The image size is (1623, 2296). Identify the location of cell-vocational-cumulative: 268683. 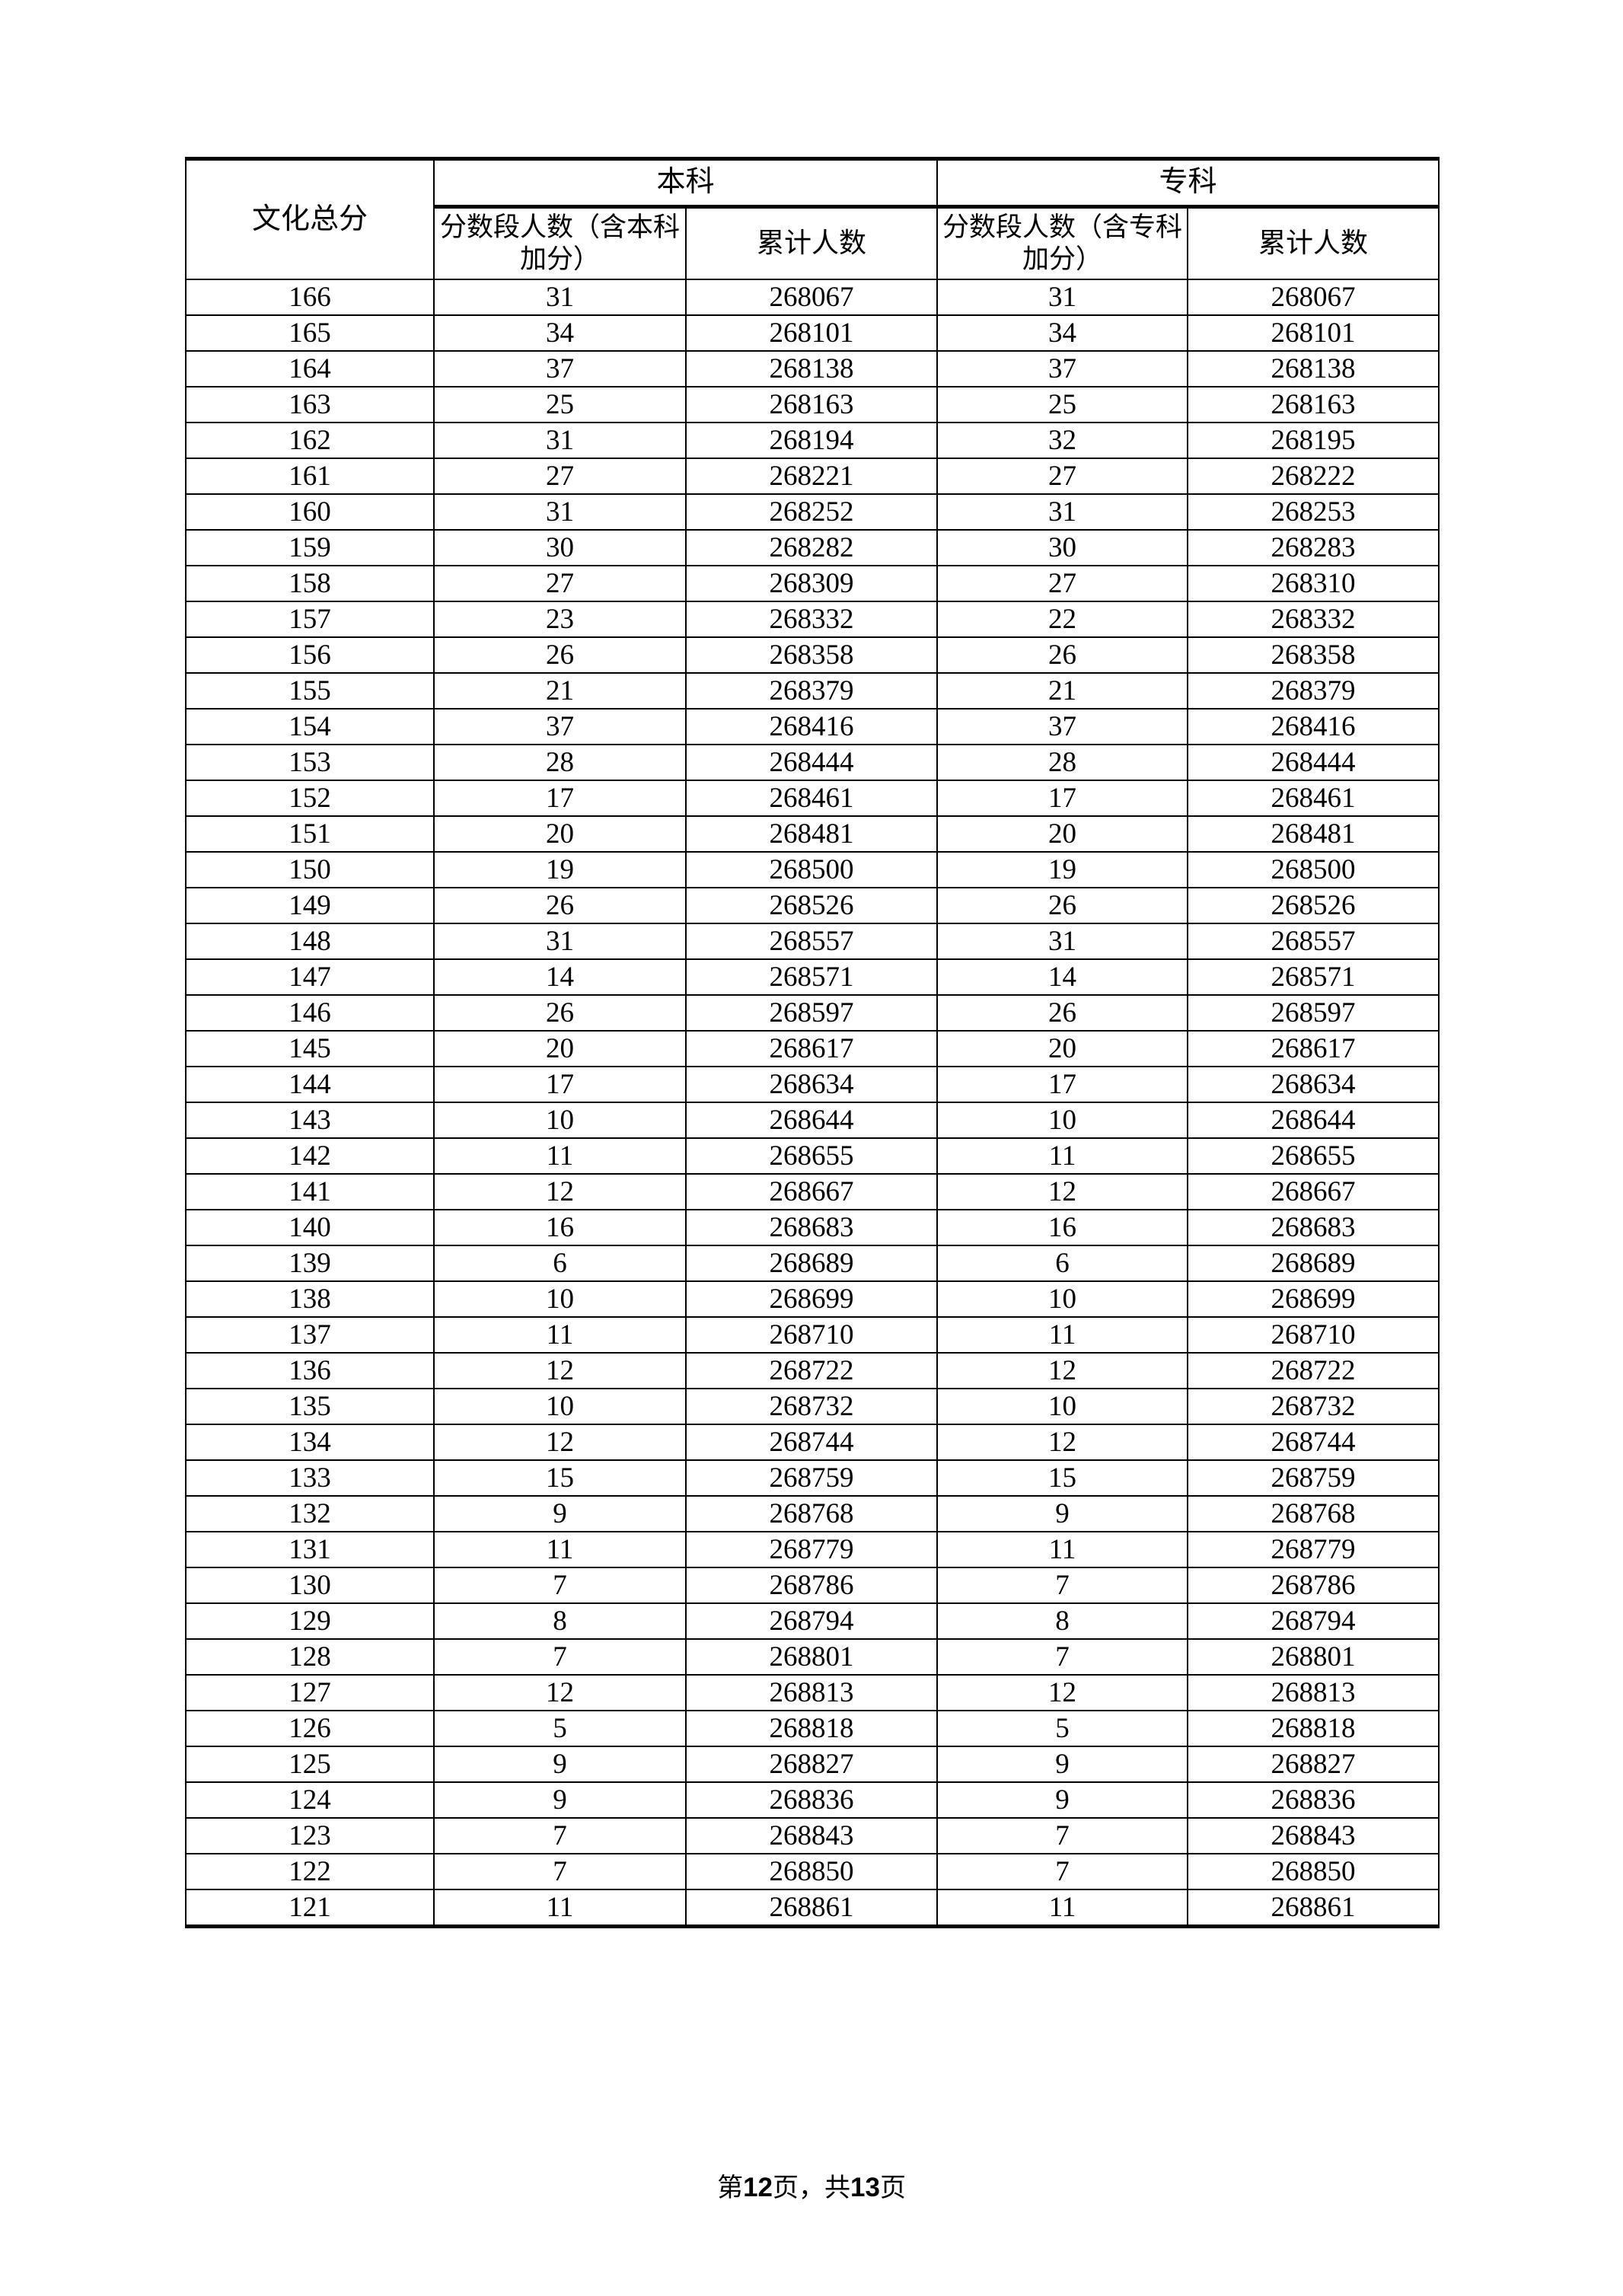
(1313, 1228).